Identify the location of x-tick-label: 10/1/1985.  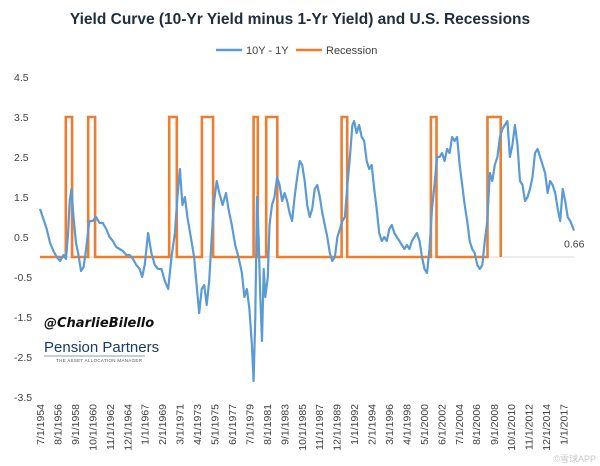
(303, 427).